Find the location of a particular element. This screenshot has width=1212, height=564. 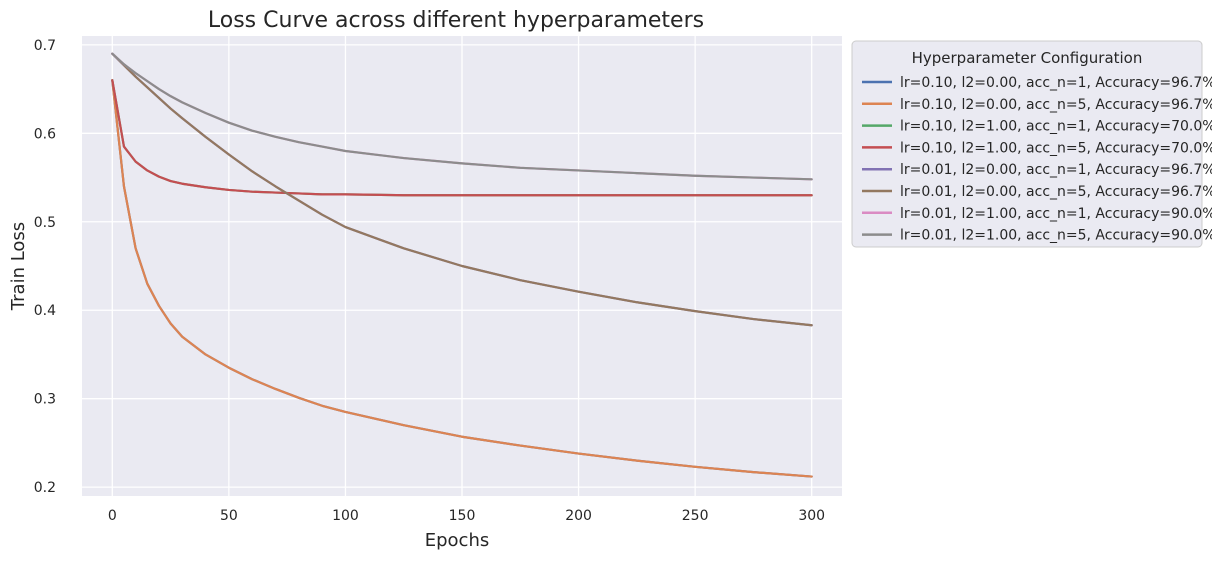

x-tick-label: 250 is located at coordinates (695, 516).